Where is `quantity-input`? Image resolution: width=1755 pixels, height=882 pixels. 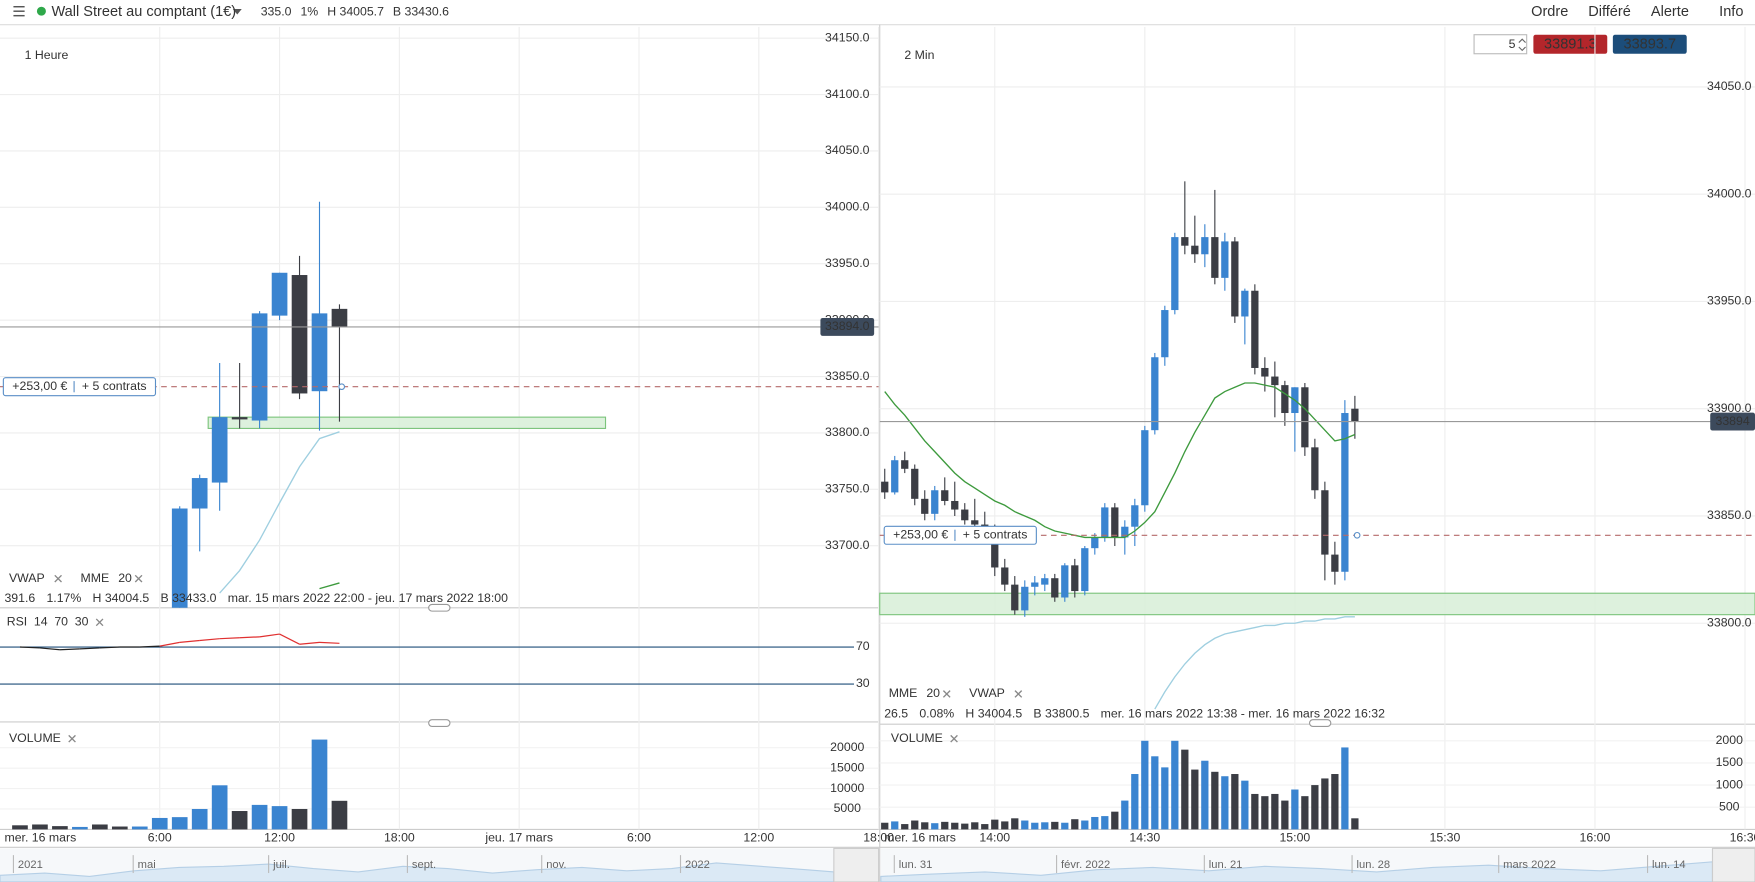
quantity-input is located at coordinates (1500, 44).